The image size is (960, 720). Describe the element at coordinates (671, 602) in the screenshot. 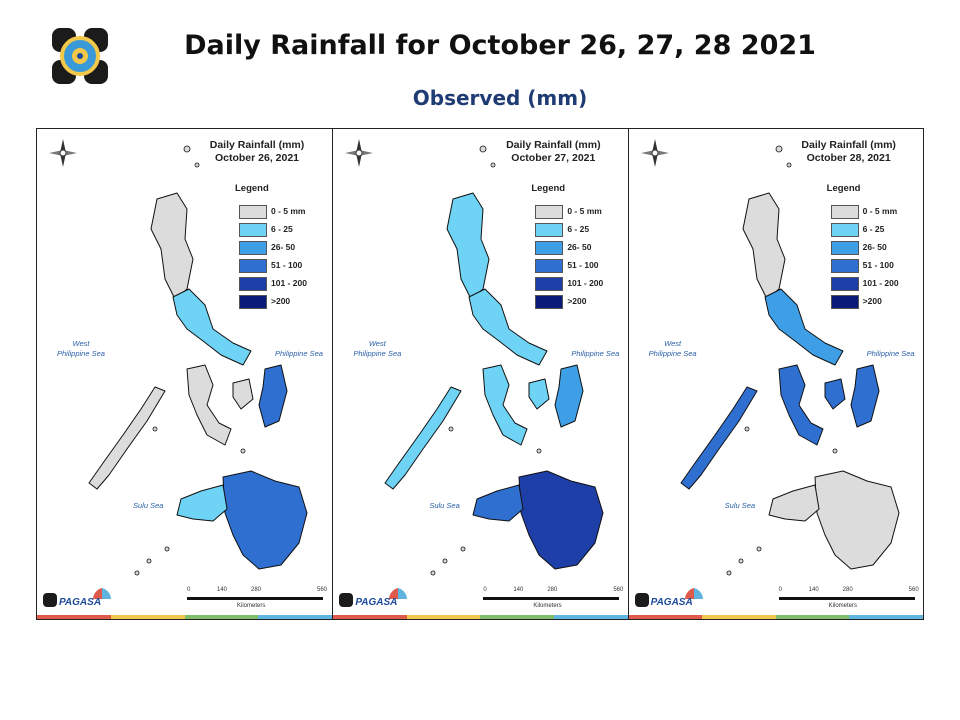

I see `pagasa-wordmark: PAGASA` at that location.